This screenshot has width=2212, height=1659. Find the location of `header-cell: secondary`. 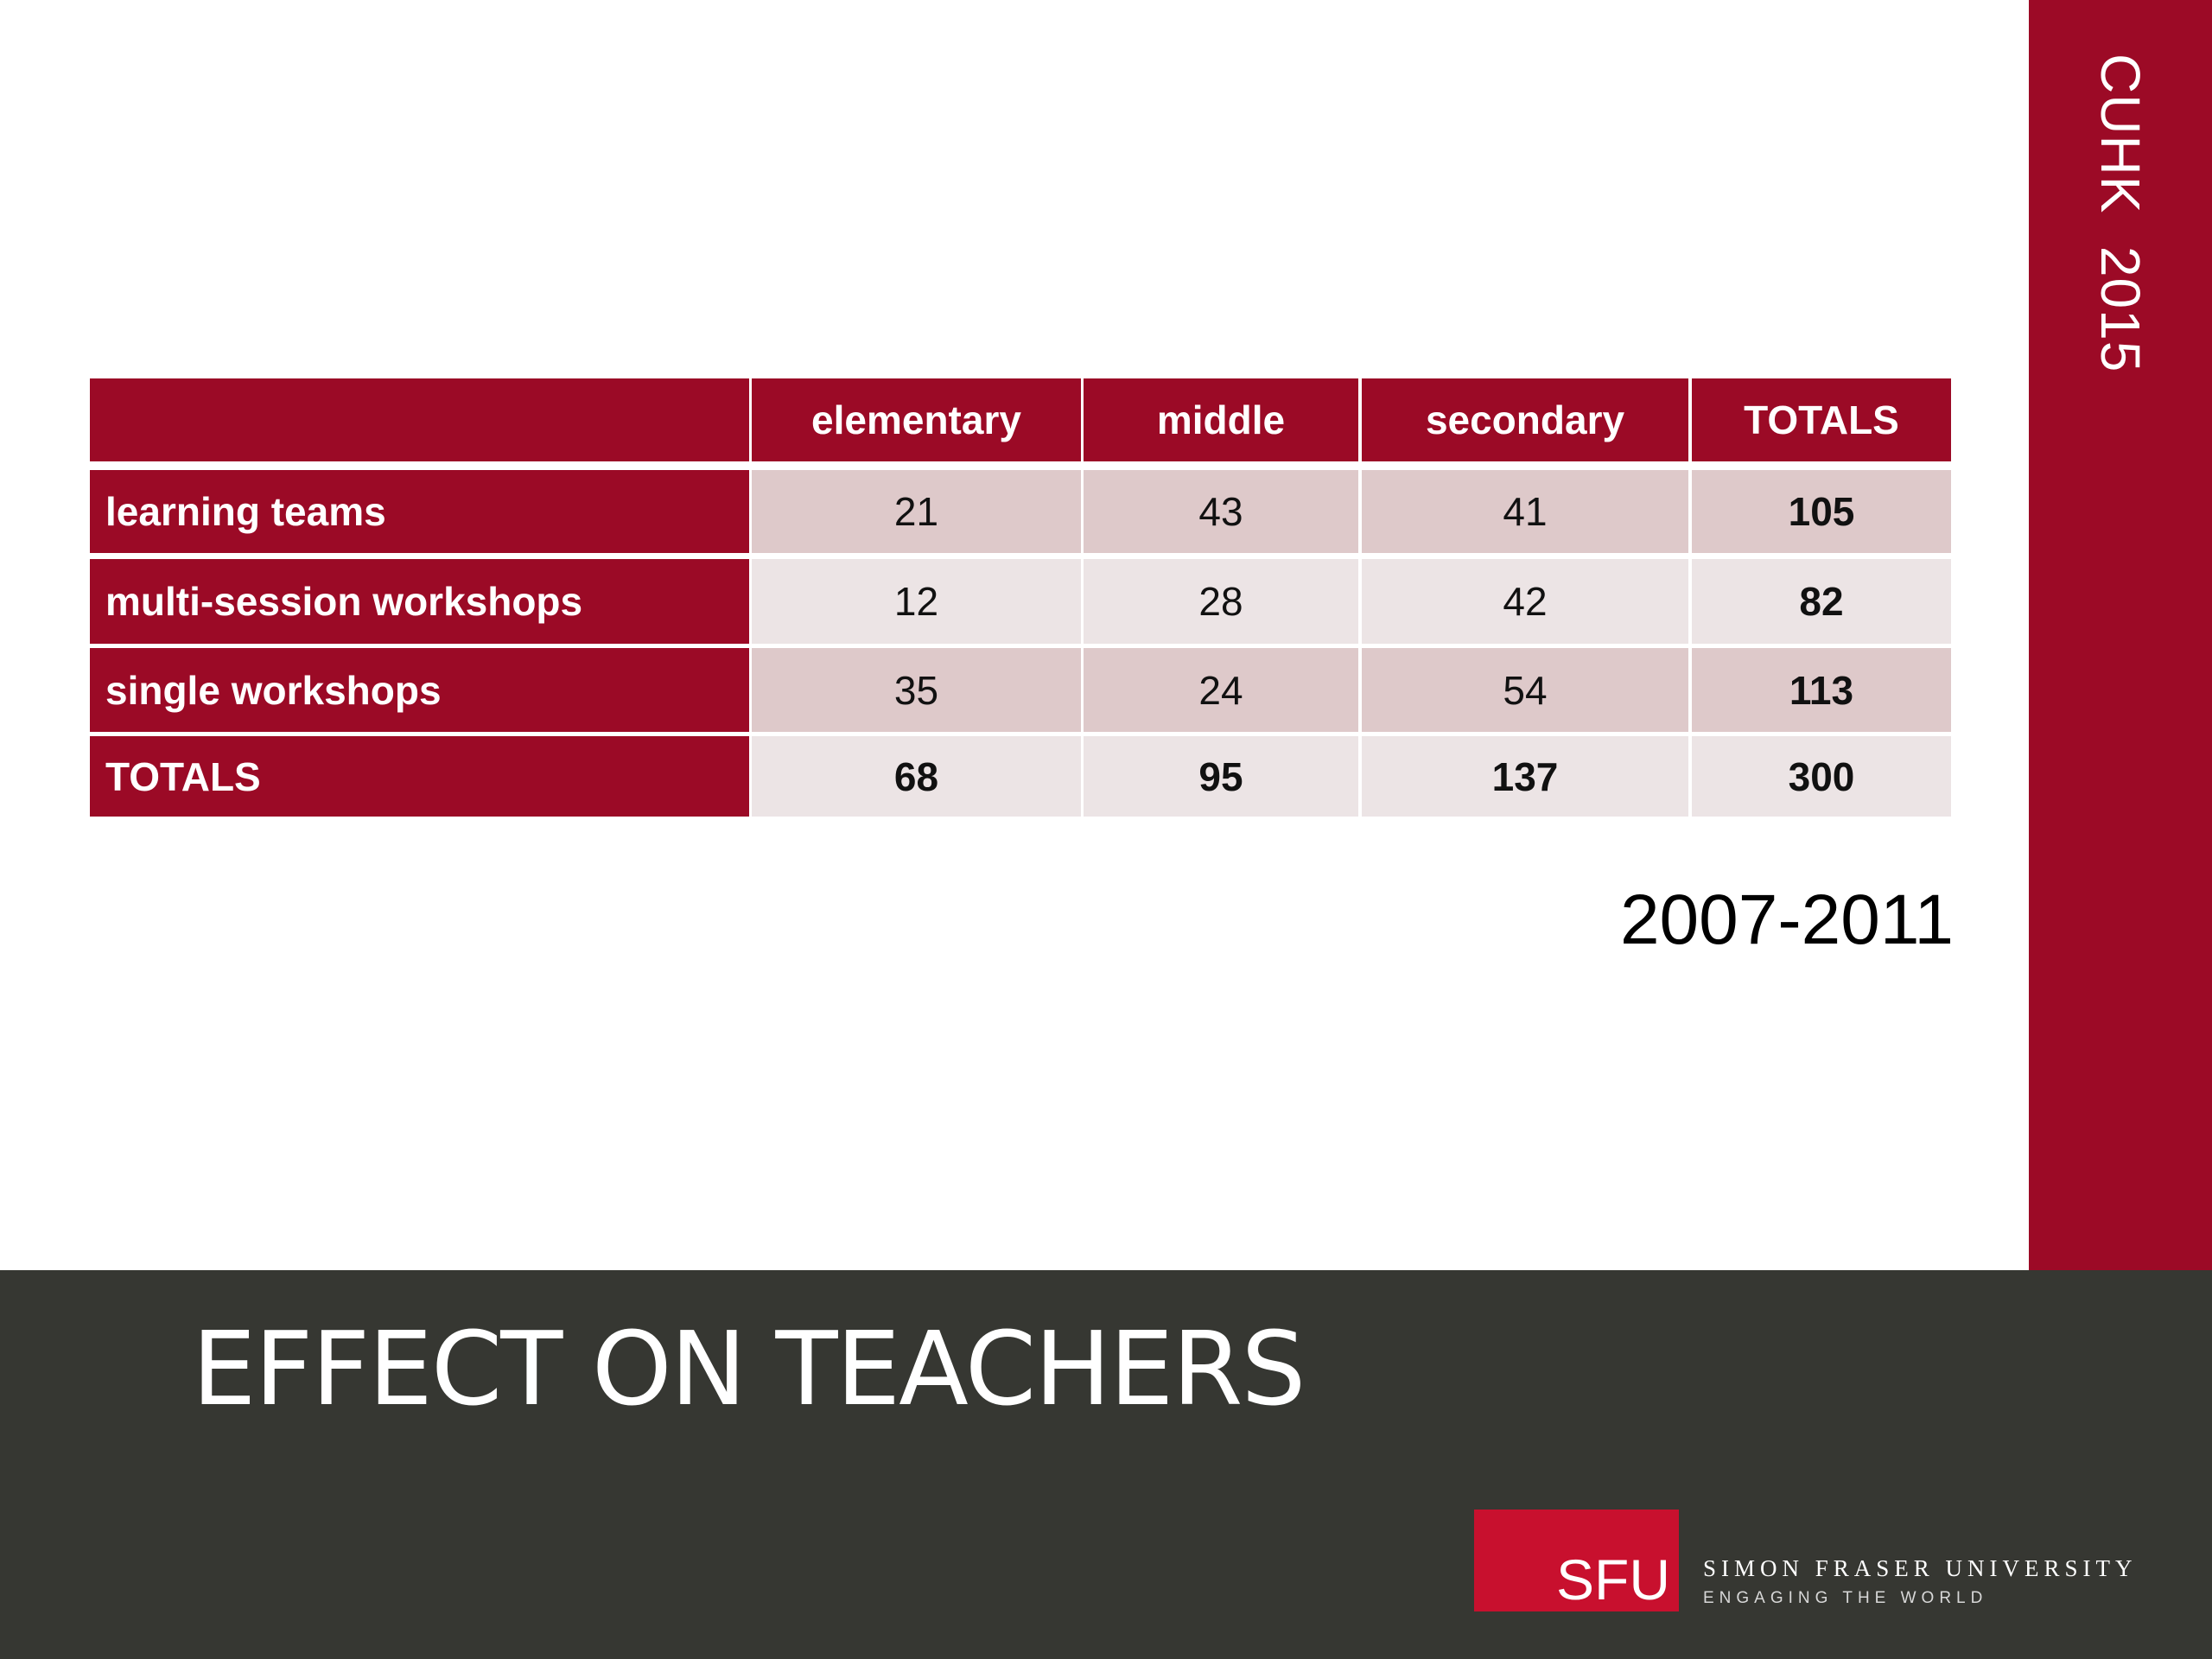

header-cell: secondary is located at coordinates (1525, 419).